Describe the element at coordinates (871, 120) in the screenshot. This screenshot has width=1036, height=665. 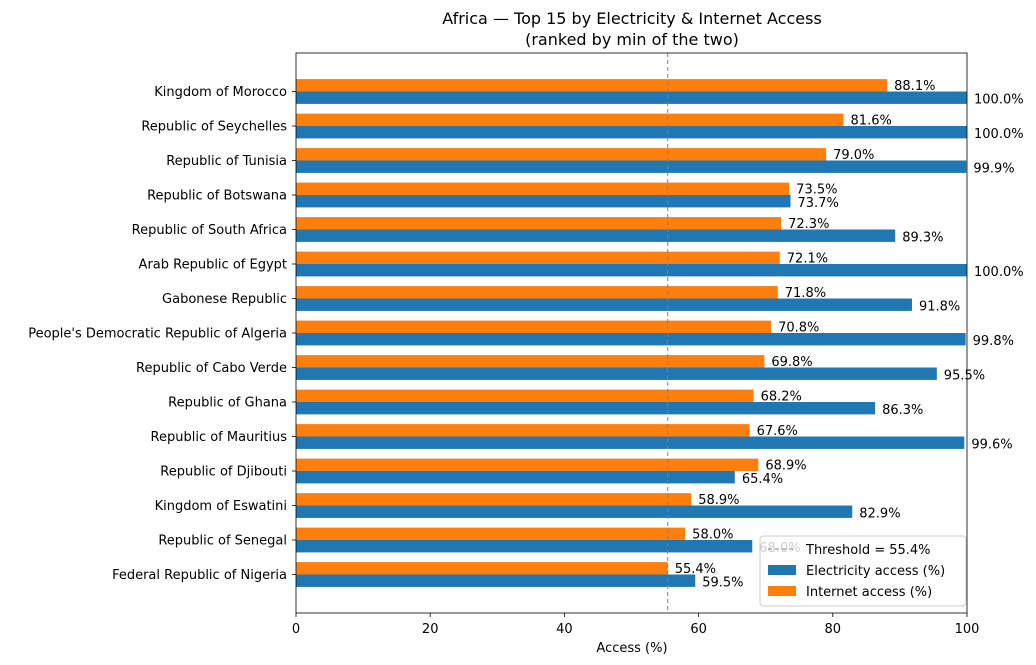
I see `label-internet-1: 81.6%` at that location.